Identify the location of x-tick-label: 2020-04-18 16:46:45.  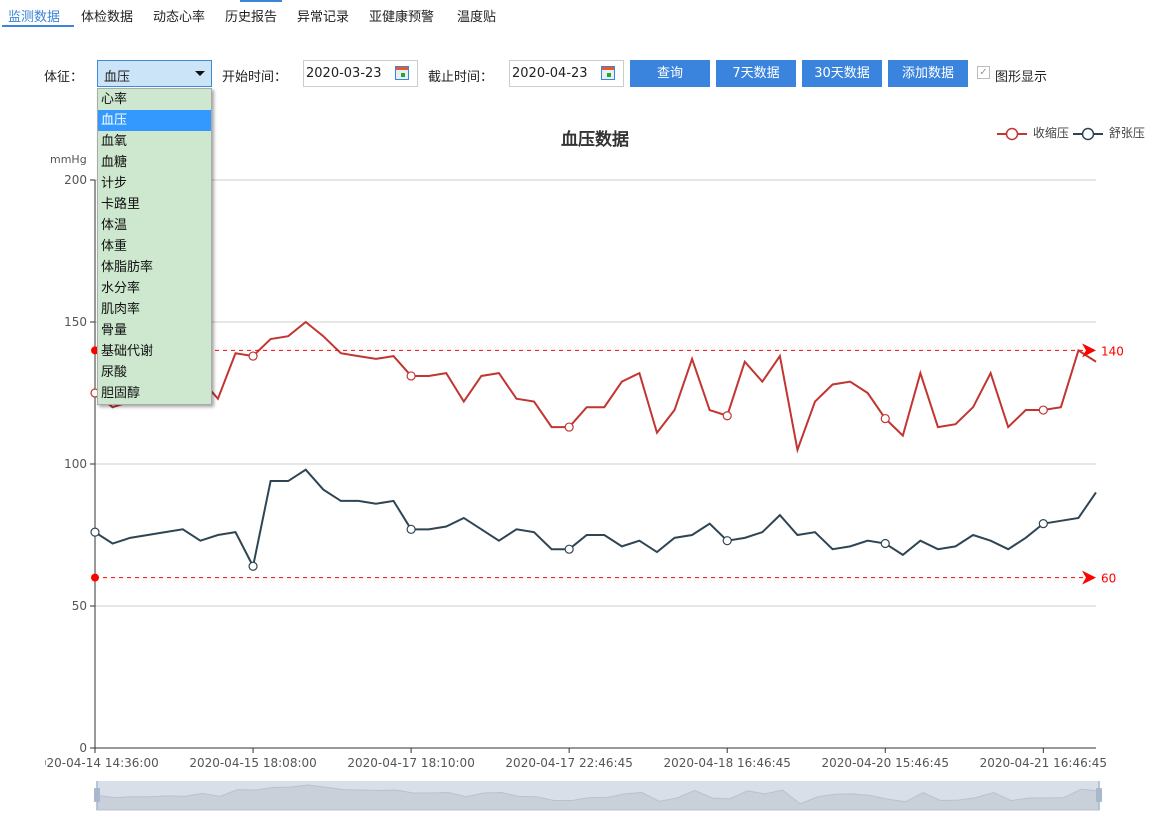
(726, 763).